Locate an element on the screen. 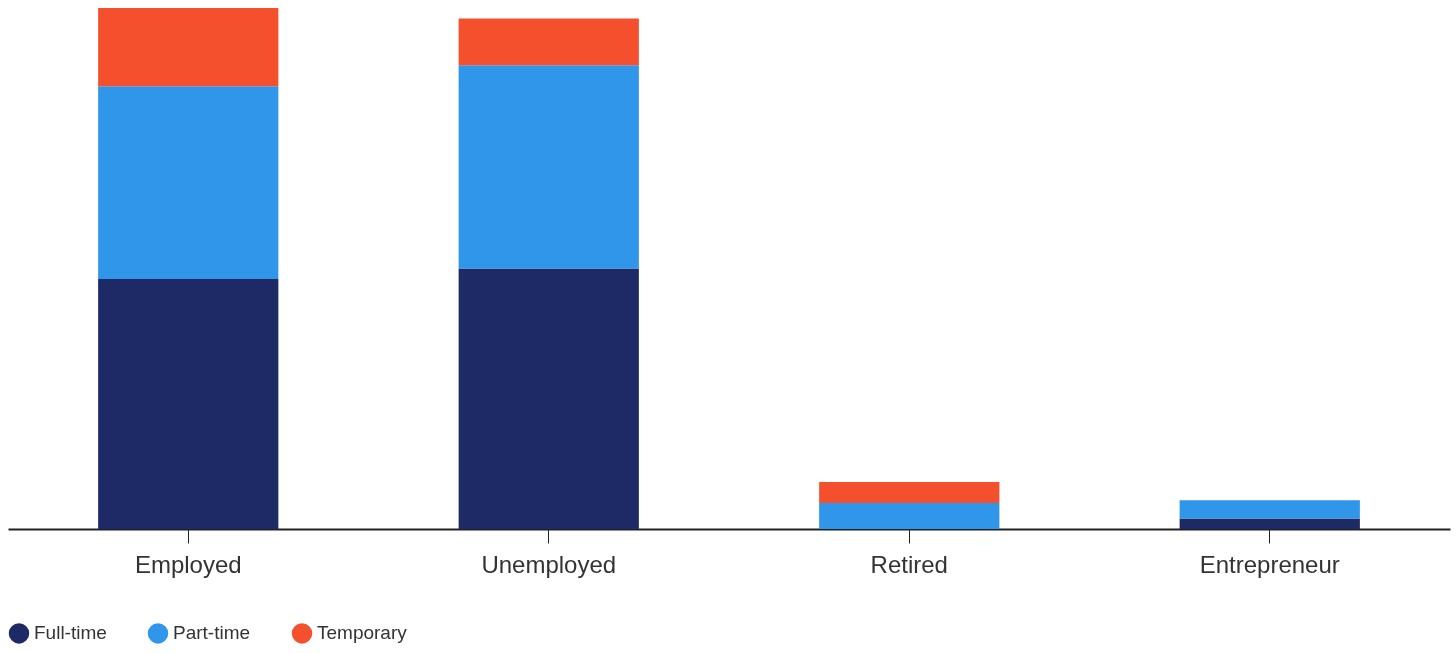 The image size is (1456, 653). legend-label: Temporary is located at coordinates (362, 633).